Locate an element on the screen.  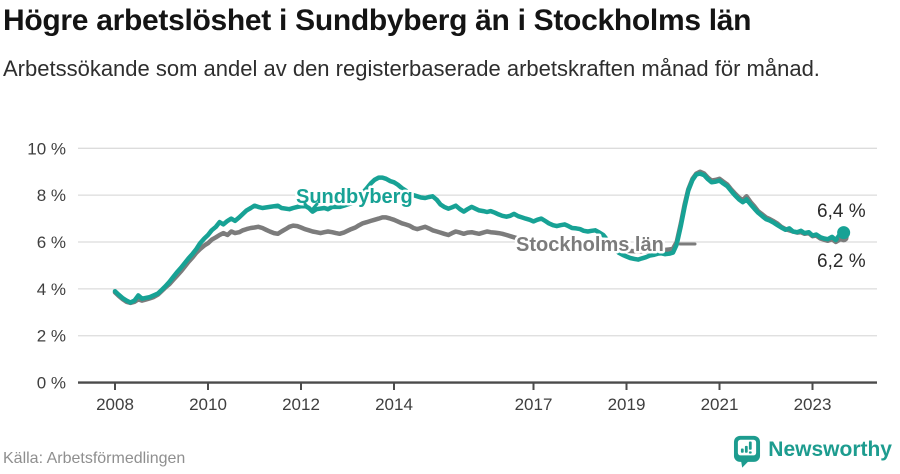
source-note: Källa: Arbetsförmedlingen is located at coordinates (94, 458).